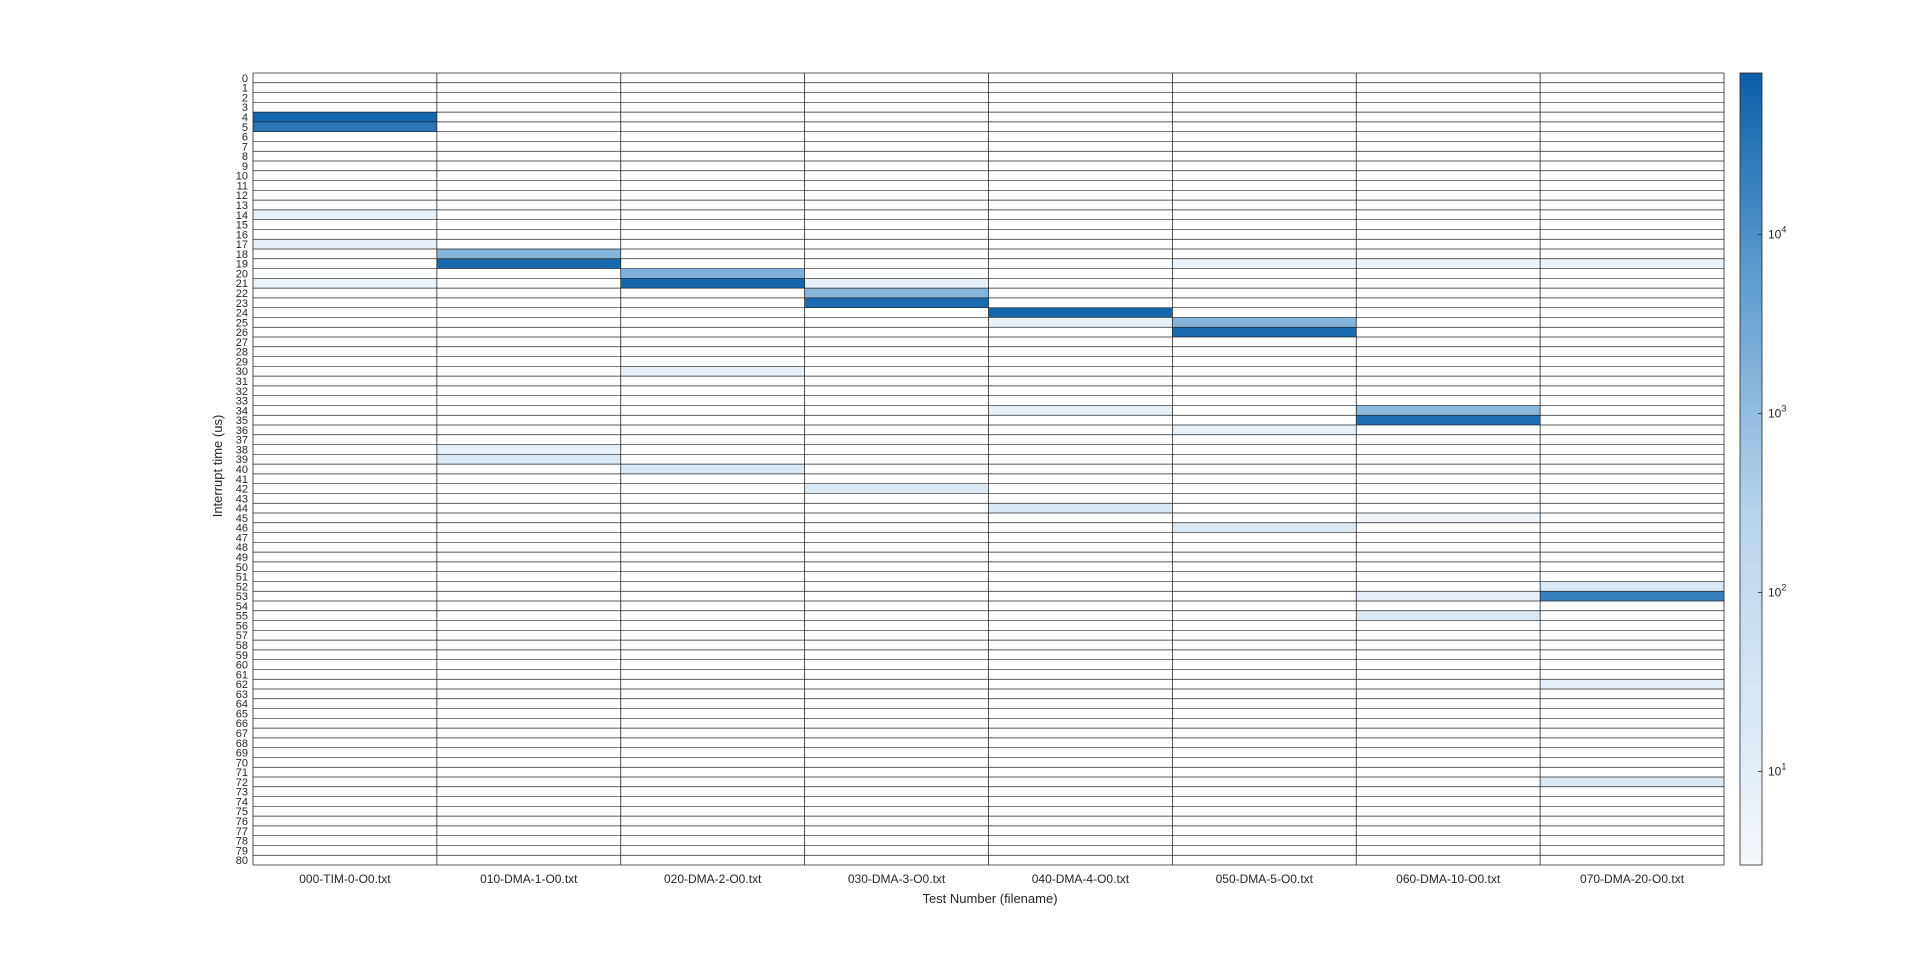 The height and width of the screenshot is (968, 1920). Describe the element at coordinates (245, 138) in the screenshot. I see `y-tick-label: 6` at that location.